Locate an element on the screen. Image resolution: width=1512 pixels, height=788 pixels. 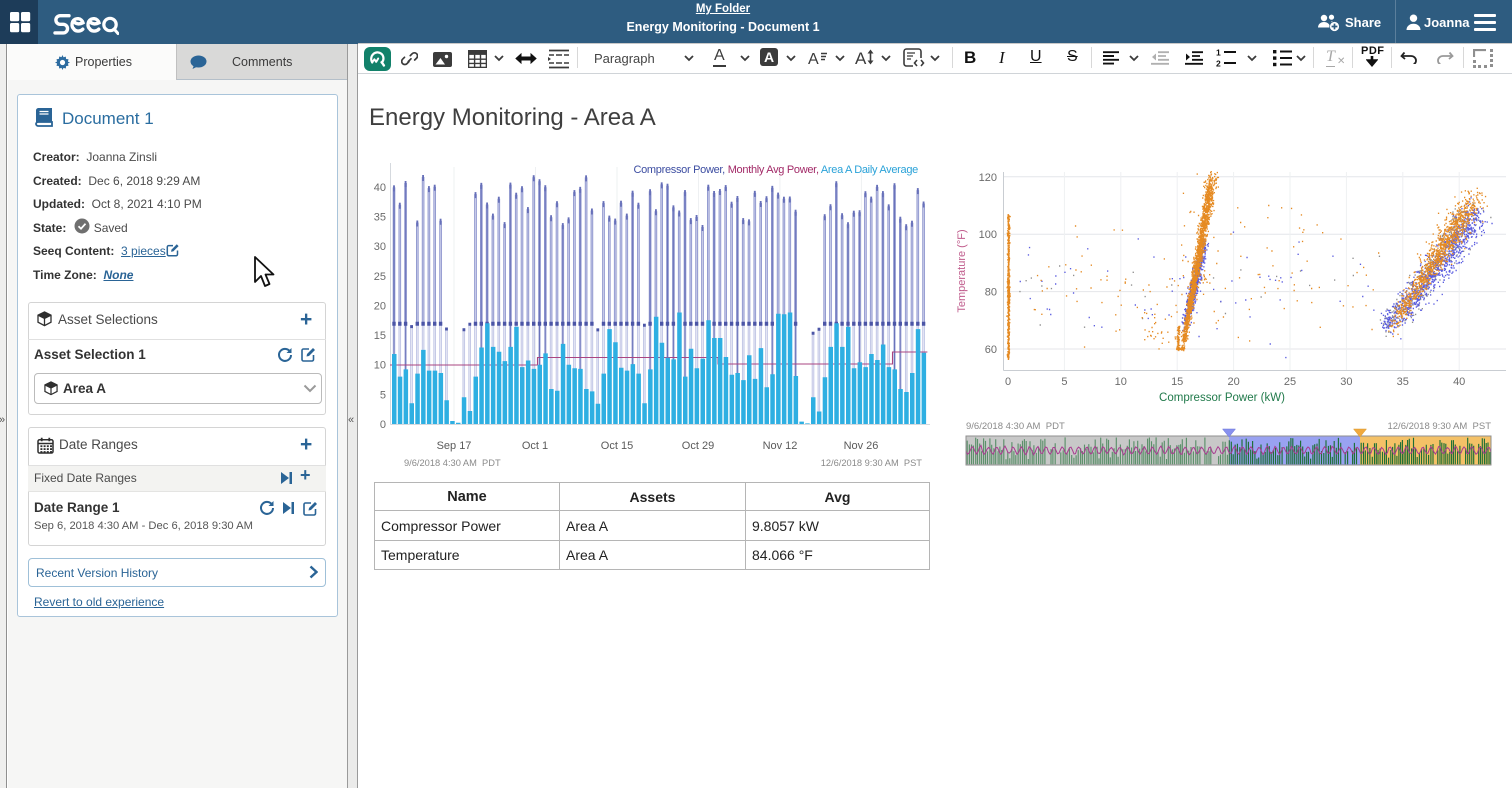
svg-text: Oct 1 is located at coordinates (535, 446).